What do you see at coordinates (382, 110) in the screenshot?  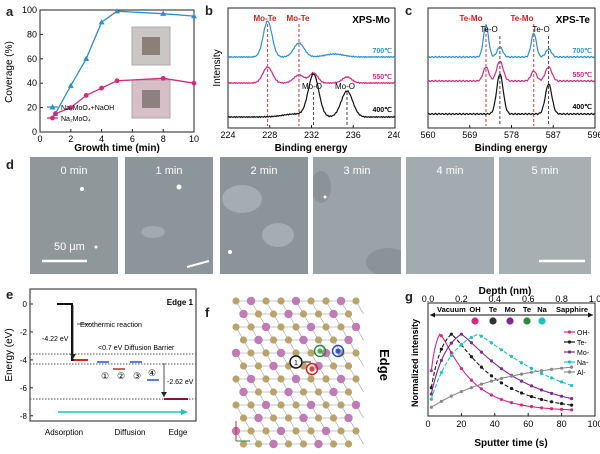 I see `b-temp-400: 400℃` at bounding box center [382, 110].